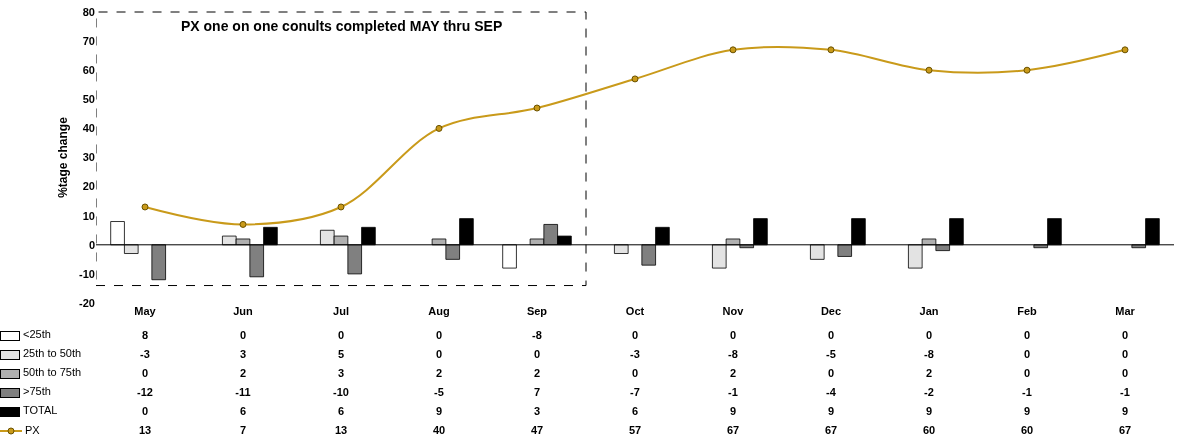 Image resolution: width=1178 pixels, height=448 pixels. What do you see at coordinates (439, 430) in the screenshot?
I see `data-label: 40` at bounding box center [439, 430].